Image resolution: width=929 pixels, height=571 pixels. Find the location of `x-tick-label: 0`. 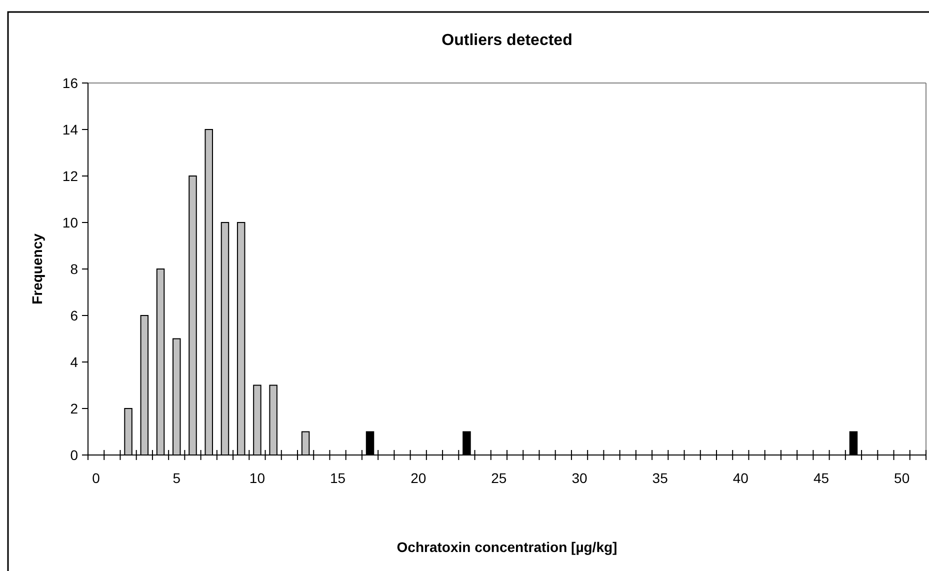

x-tick-label: 0 is located at coordinates (96, 478).